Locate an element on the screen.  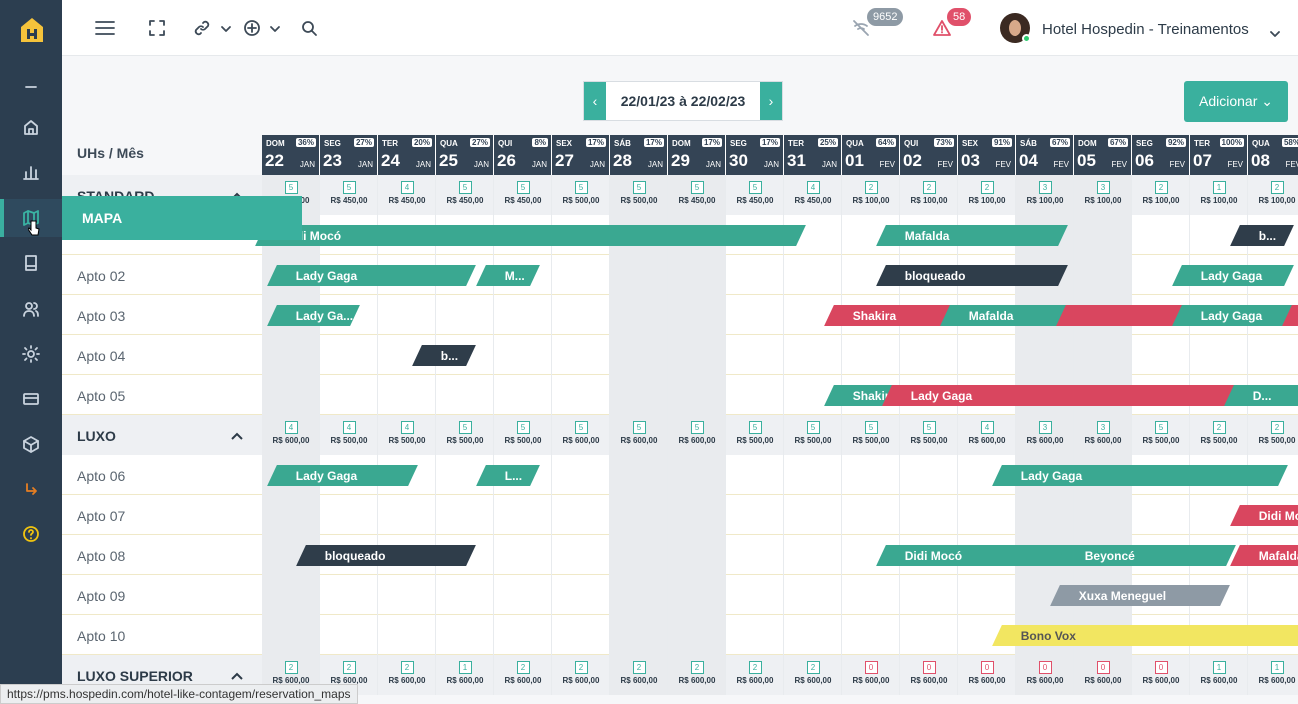
add-circle-icon is located at coordinates (252, 28).